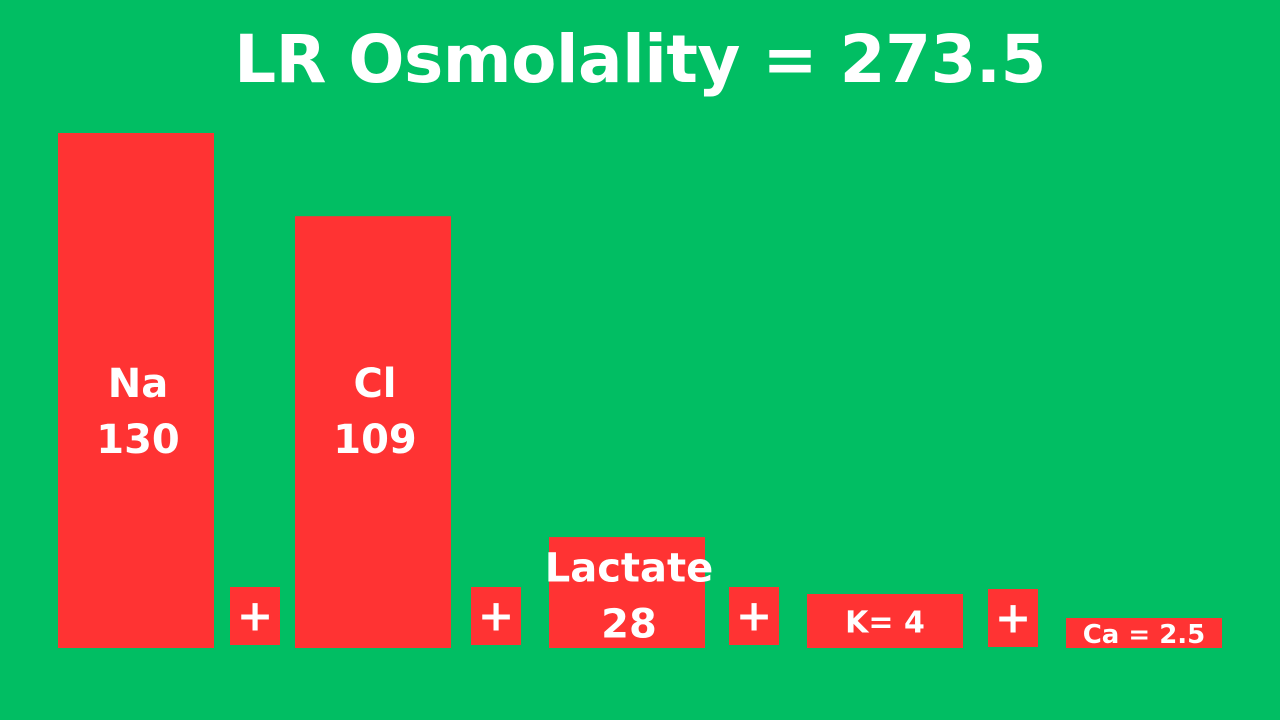 The height and width of the screenshot is (720, 1280). Describe the element at coordinates (640, 59) in the screenshot. I see `chart-title: LR Osmolality = 273.5` at that location.